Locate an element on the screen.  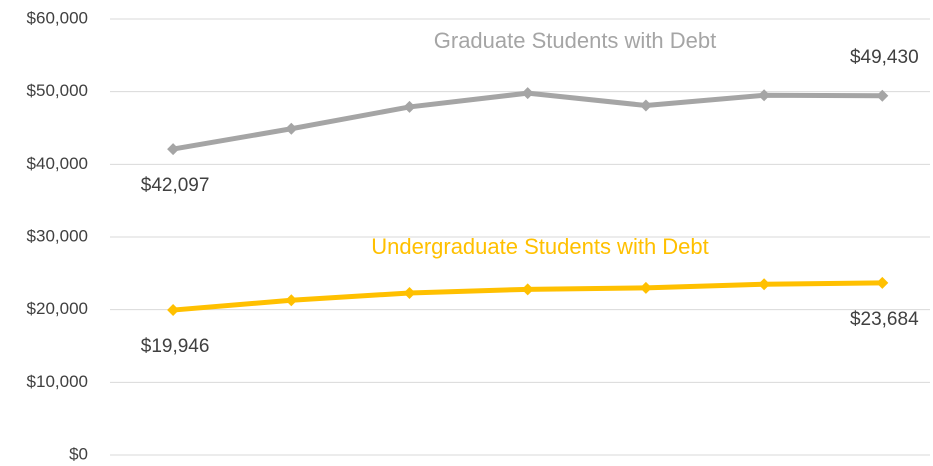
data-label: $42,097 is located at coordinates (175, 185).